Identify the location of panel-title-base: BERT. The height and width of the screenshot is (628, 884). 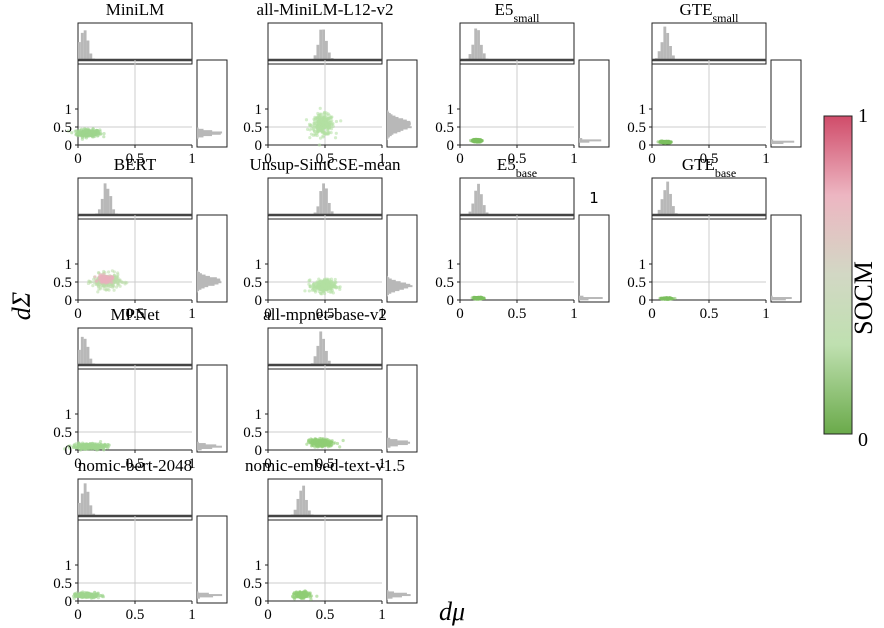
(135, 164).